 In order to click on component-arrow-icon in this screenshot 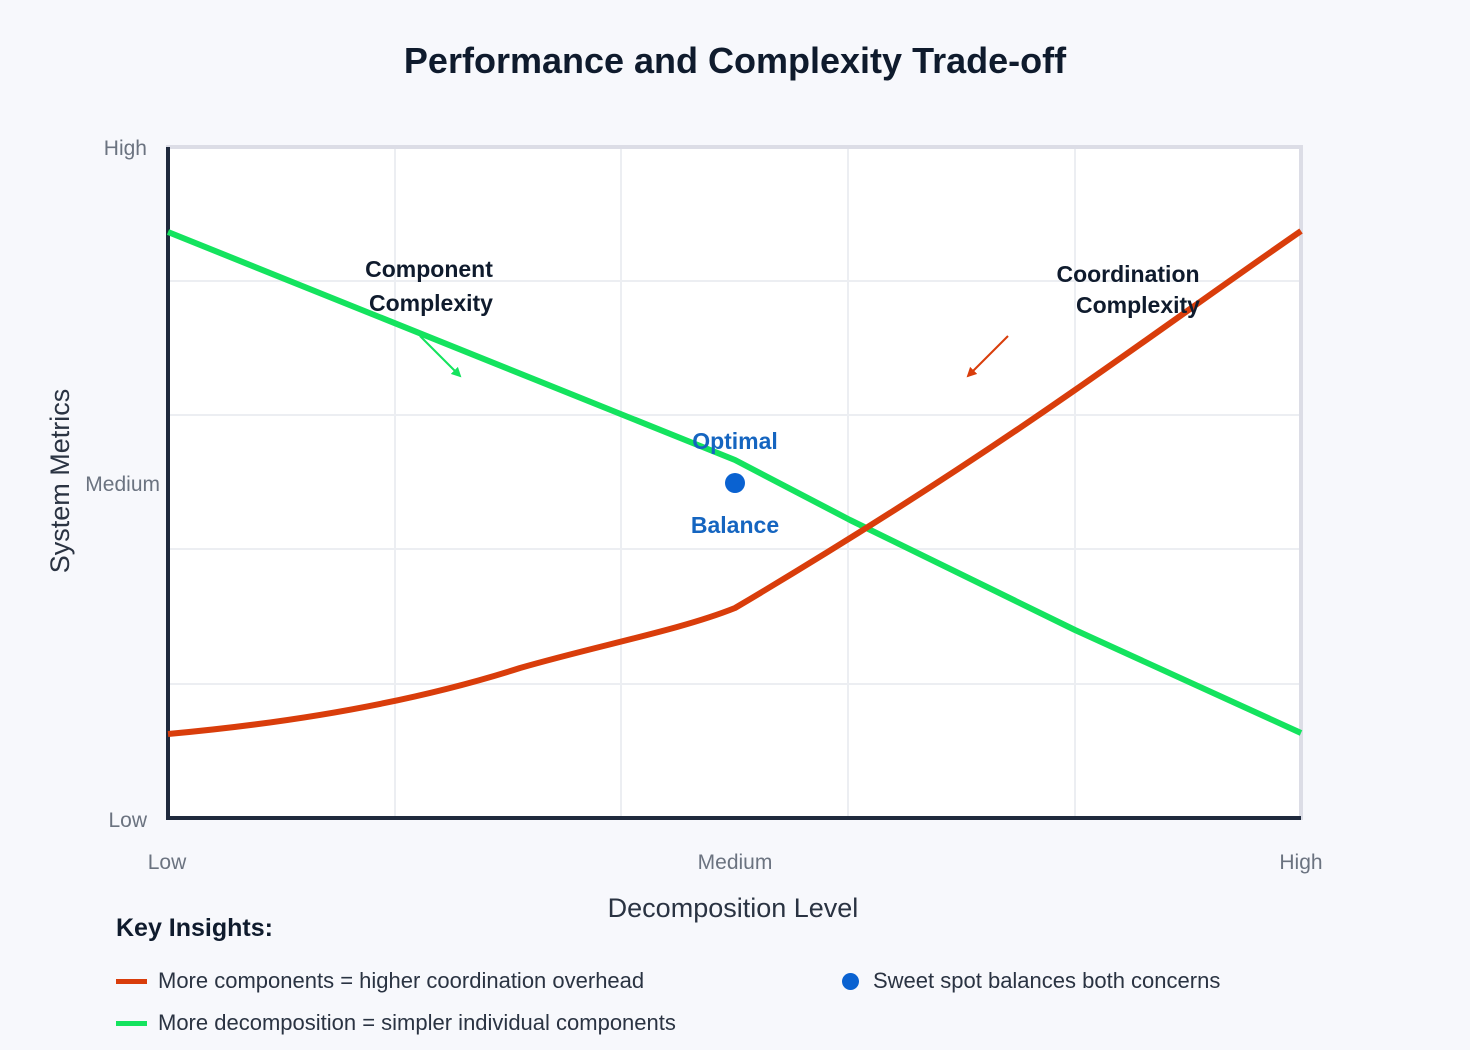, I will do `click(440, 356)`.